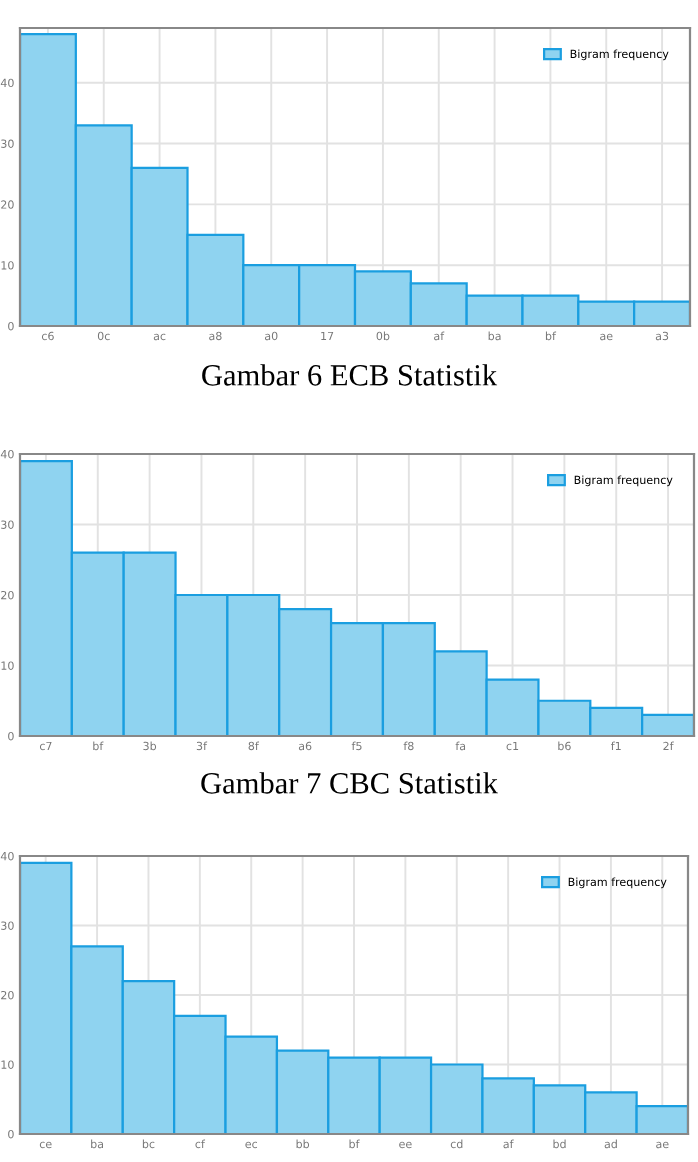 Image resolution: width=698 pixels, height=1162 pixels. I want to click on text: Gambar 7 CBC Statistik, so click(349, 783).